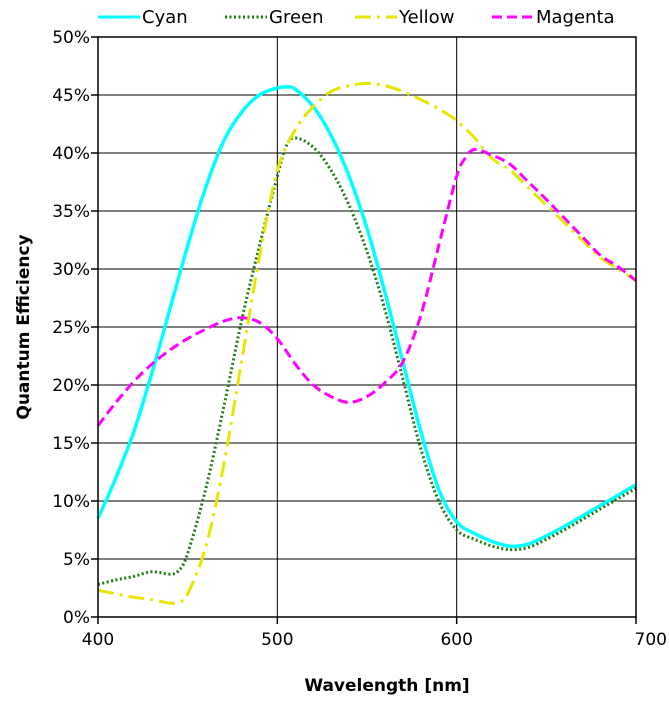 The width and height of the screenshot is (669, 703). Describe the element at coordinates (71, 386) in the screenshot. I see `y-tick-label: 20%` at that location.